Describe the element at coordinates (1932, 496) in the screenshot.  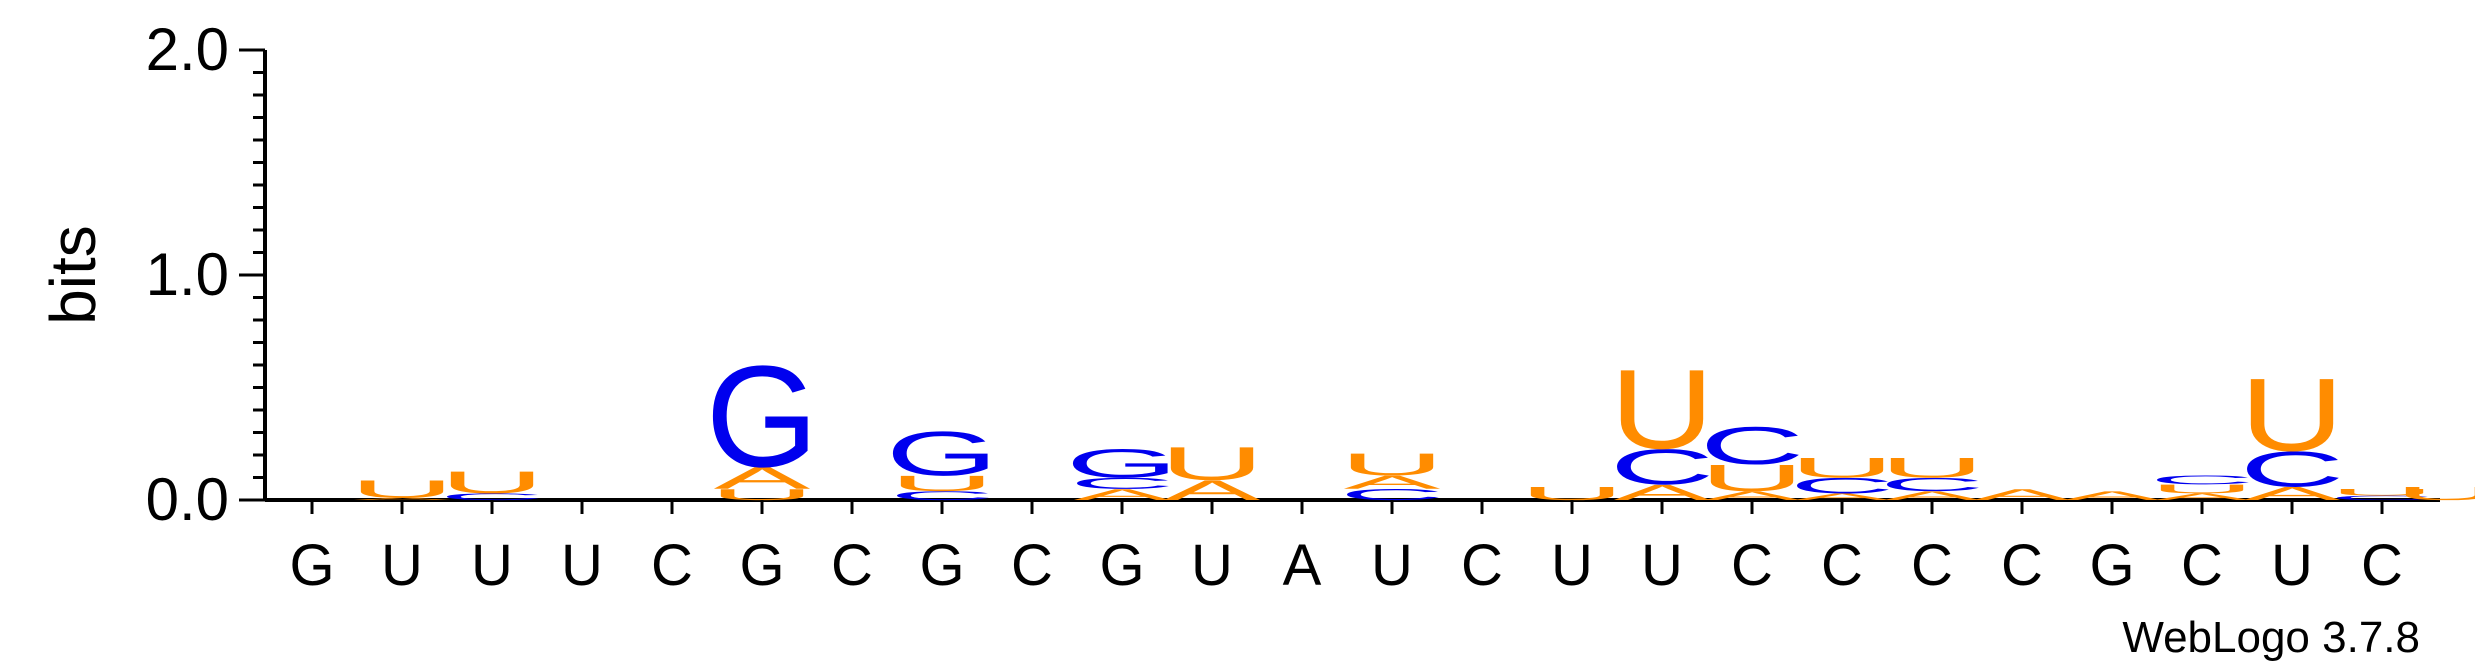
I see `logo-letter-A-pos-19: A` at that location.